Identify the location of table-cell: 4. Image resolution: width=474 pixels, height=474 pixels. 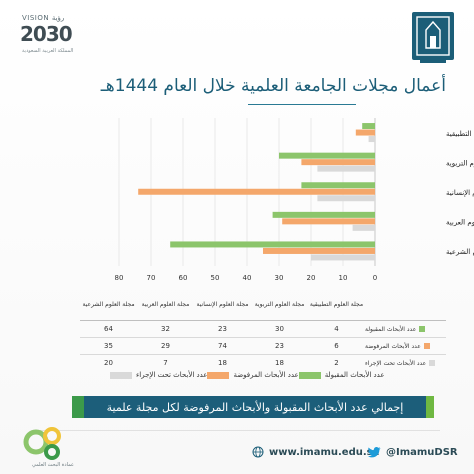
(336, 329).